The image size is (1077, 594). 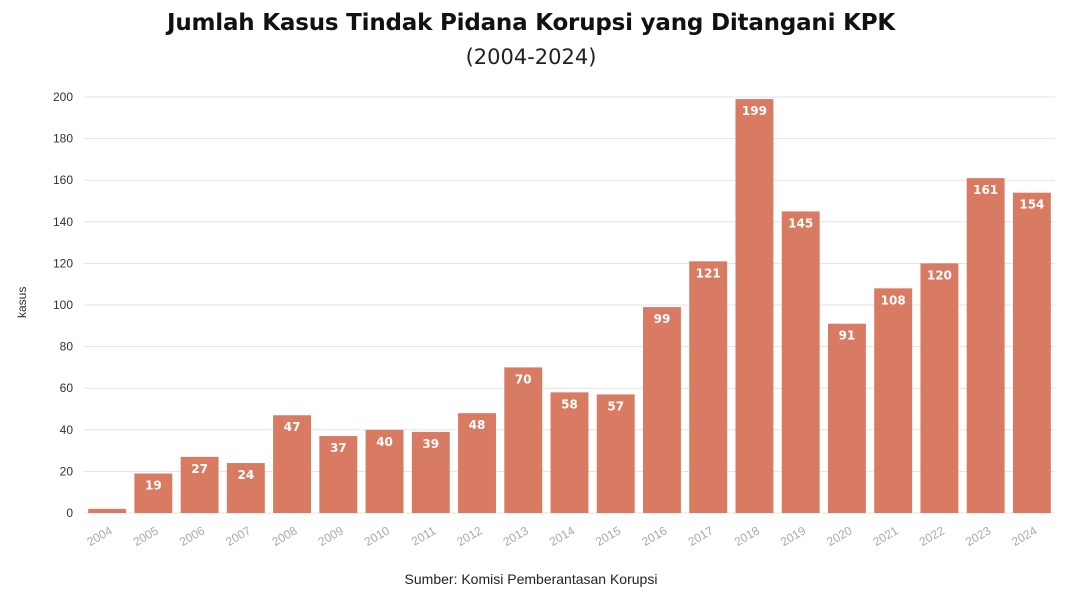 I want to click on bar-2018, so click(x=754, y=306).